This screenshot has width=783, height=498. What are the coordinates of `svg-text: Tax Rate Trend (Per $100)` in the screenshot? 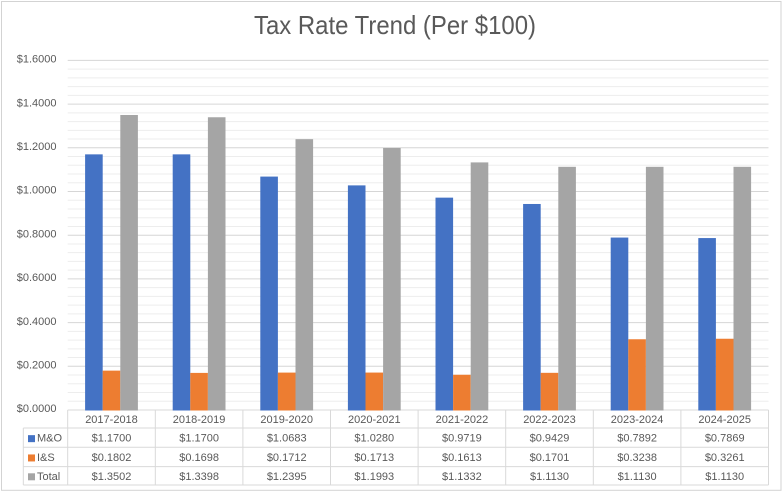 It's located at (395, 25).